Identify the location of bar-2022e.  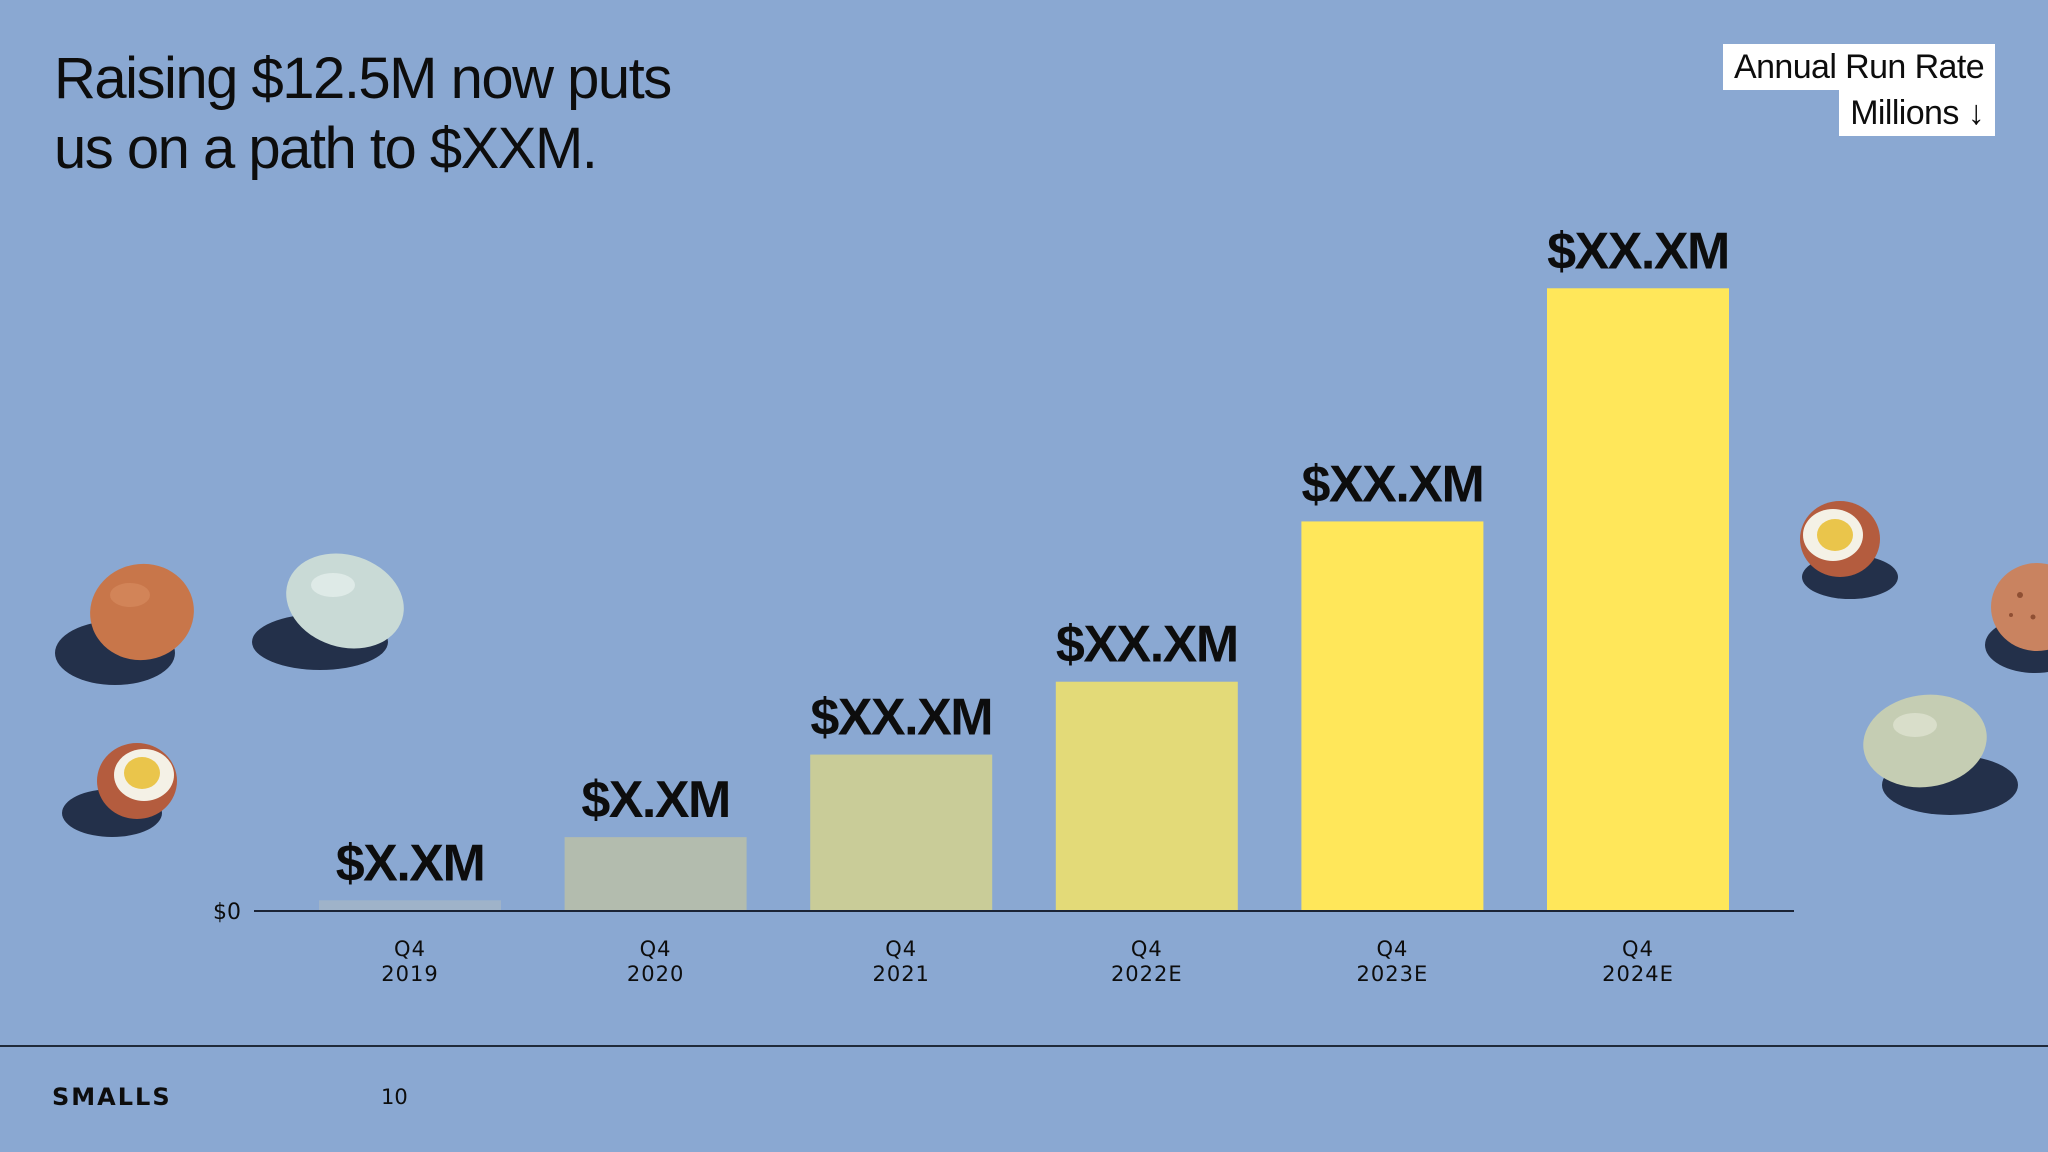
(1146, 795).